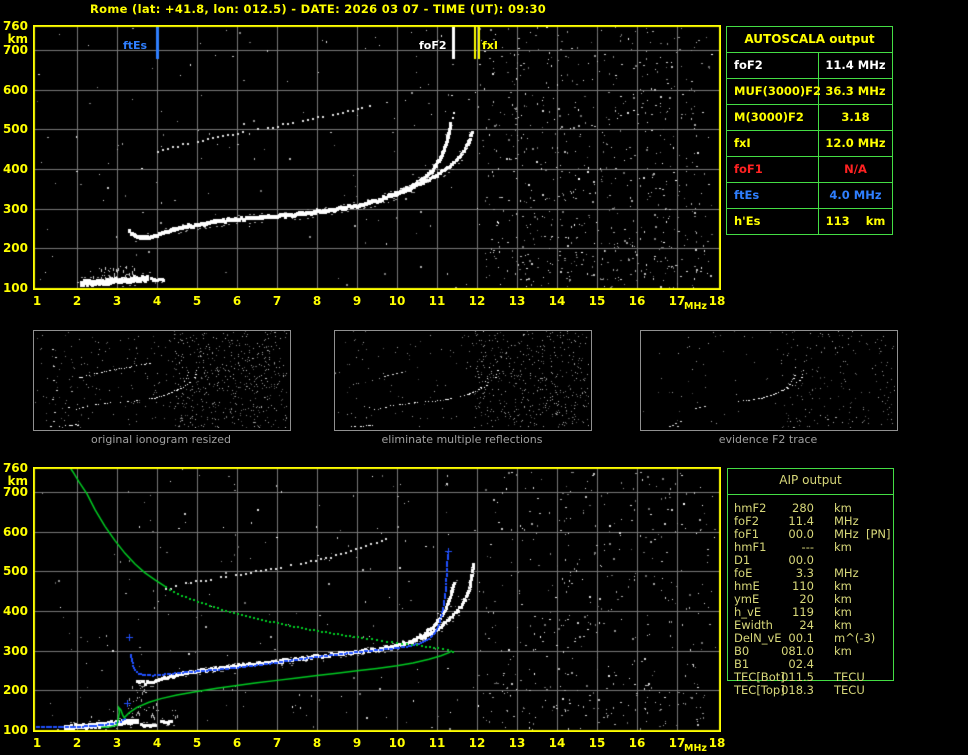  I want to click on aip-row-D1: D1 00.0, so click(810, 560).